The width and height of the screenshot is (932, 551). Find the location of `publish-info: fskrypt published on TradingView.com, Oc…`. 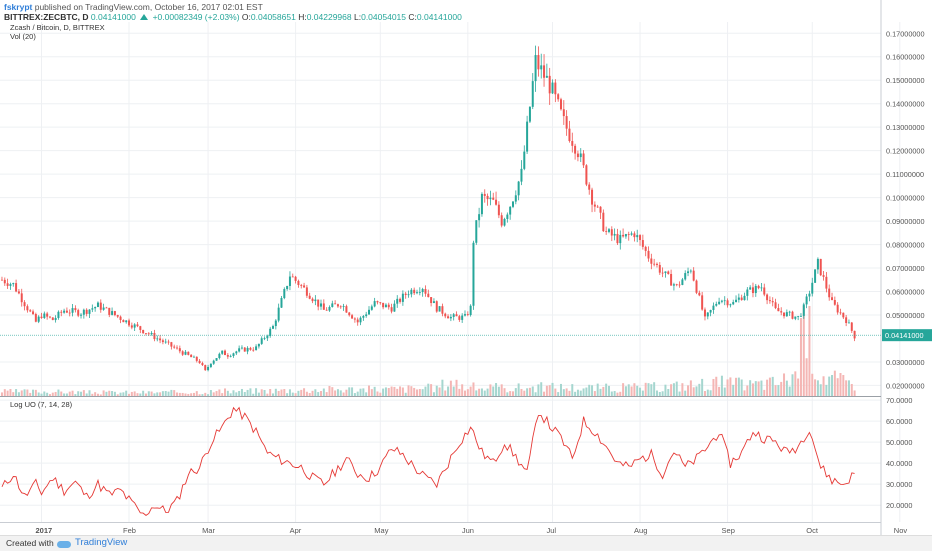

publish-info: fskrypt published on TradingView.com, Oc… is located at coordinates (133, 7).